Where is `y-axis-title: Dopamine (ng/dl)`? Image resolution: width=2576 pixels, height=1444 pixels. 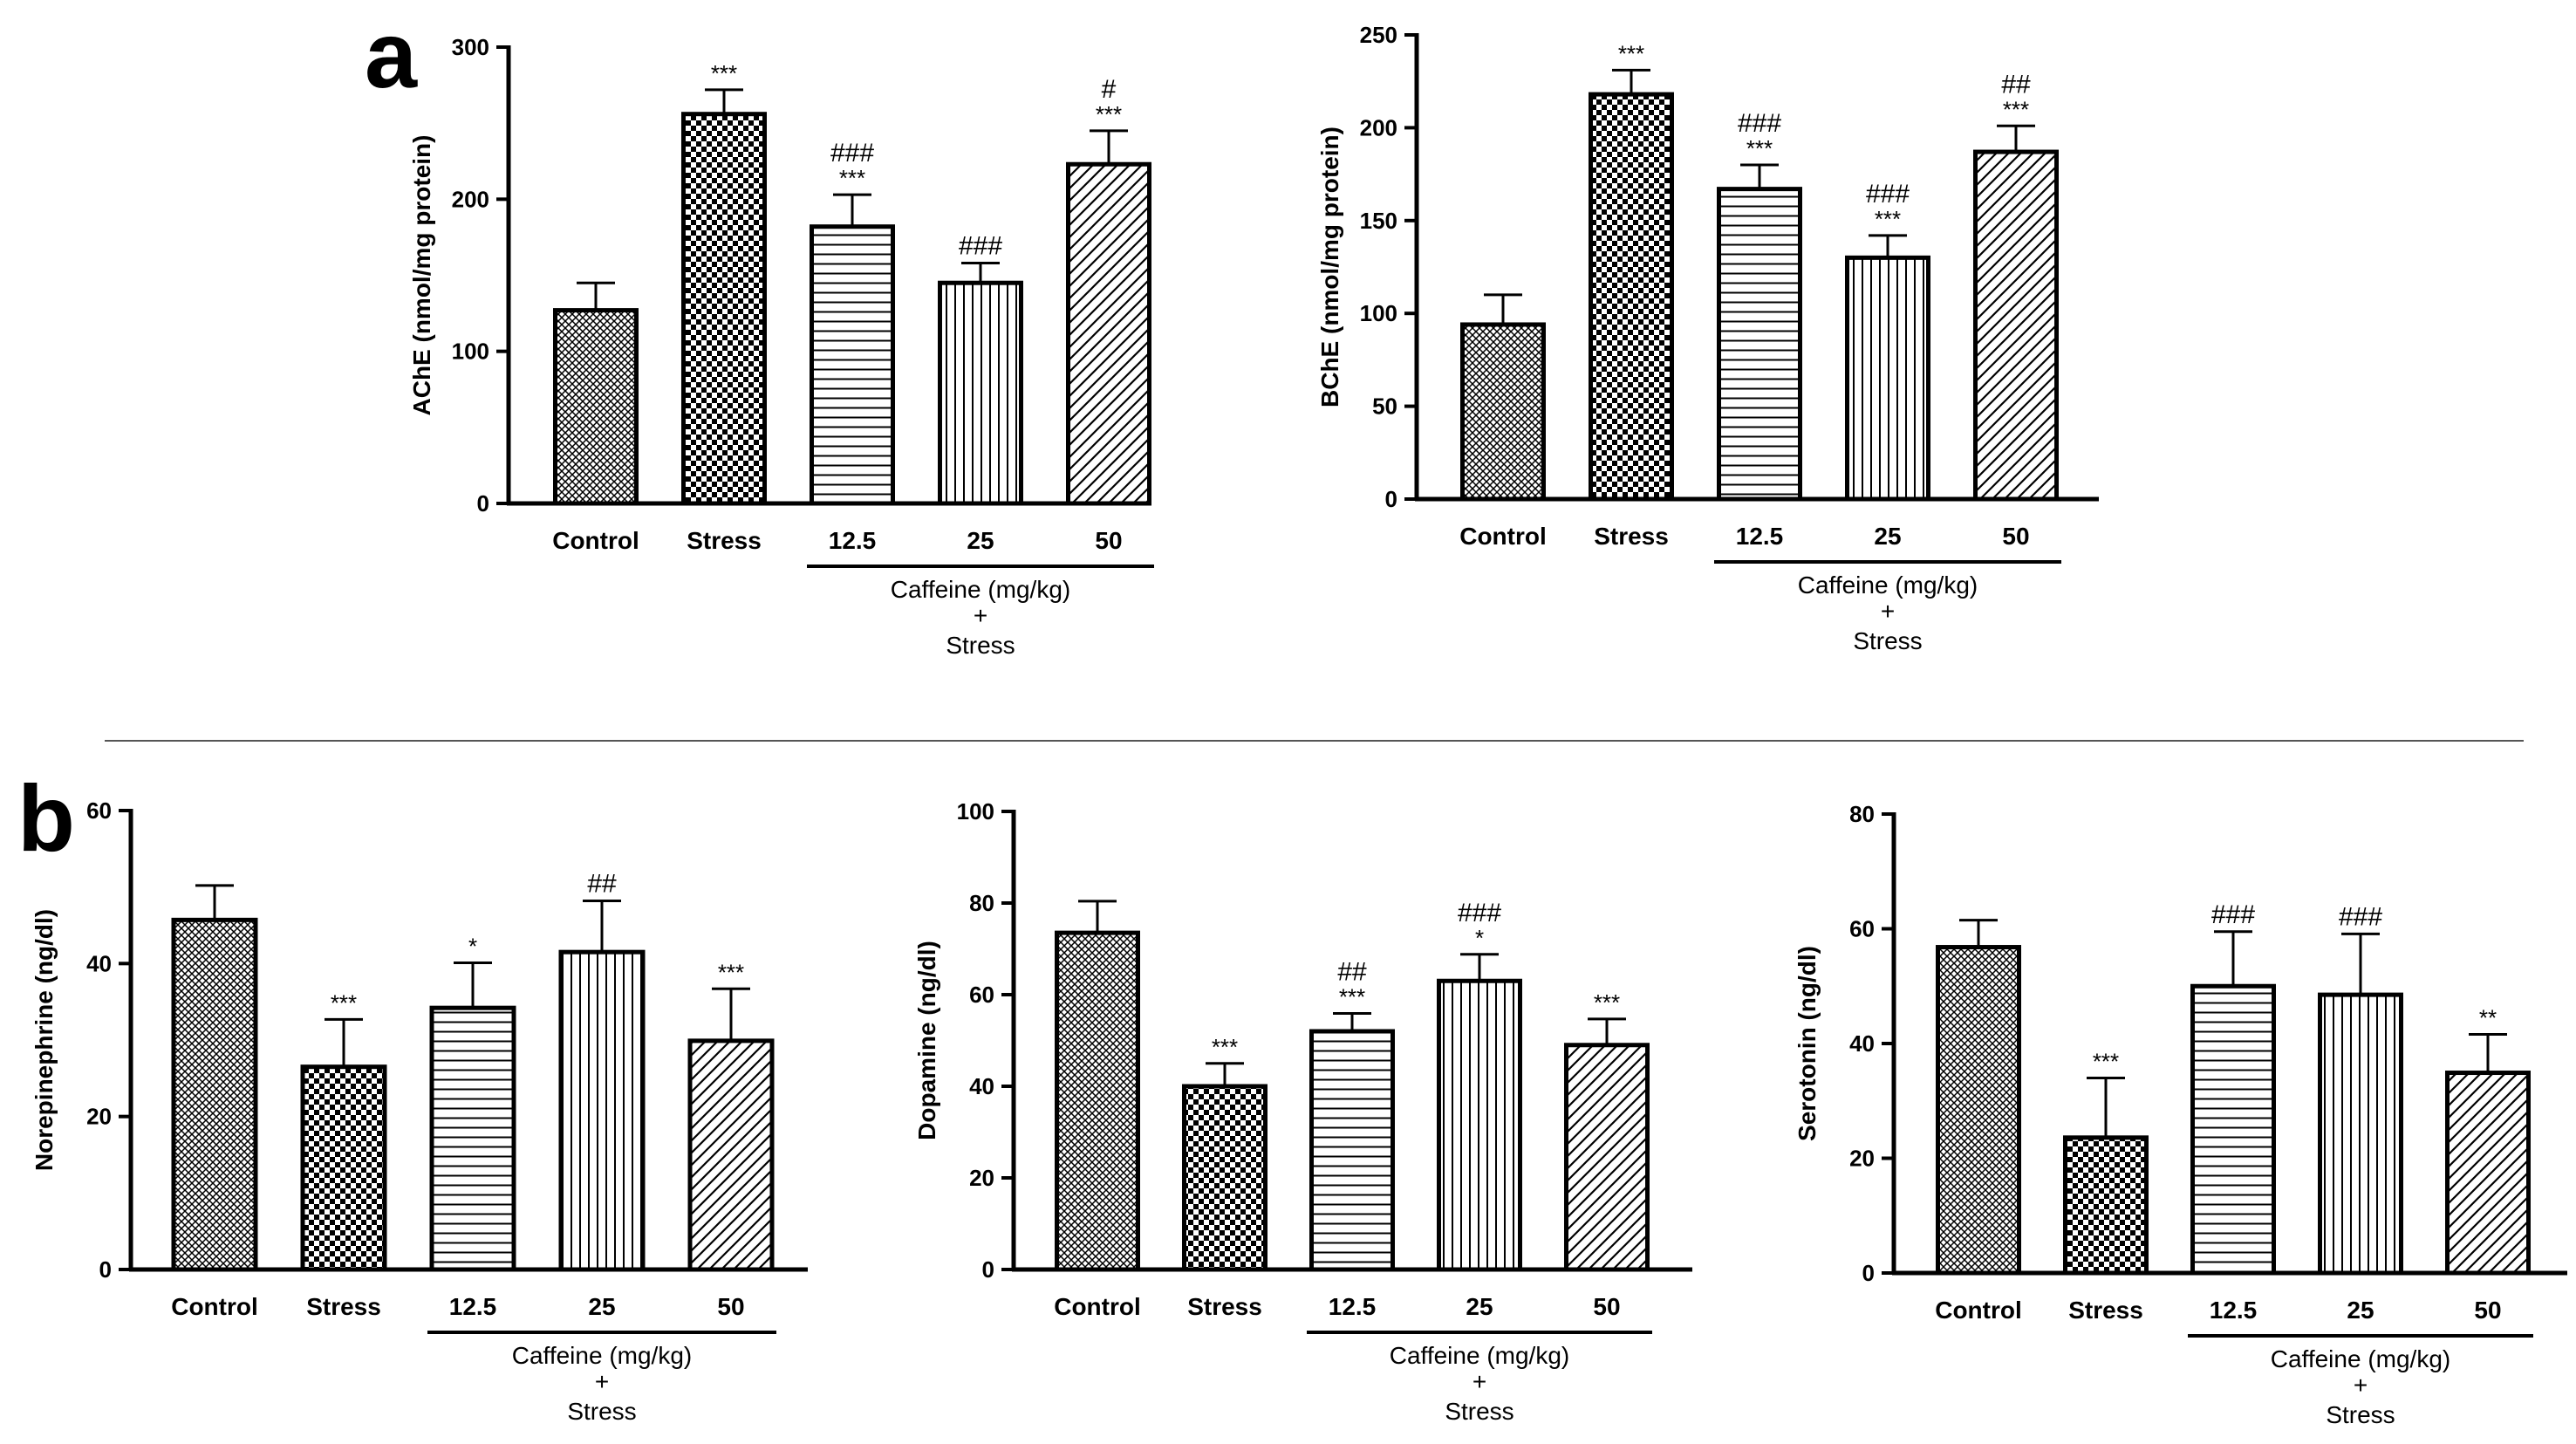
y-axis-title: Dopamine (ng/dl) is located at coordinates (926, 1040).